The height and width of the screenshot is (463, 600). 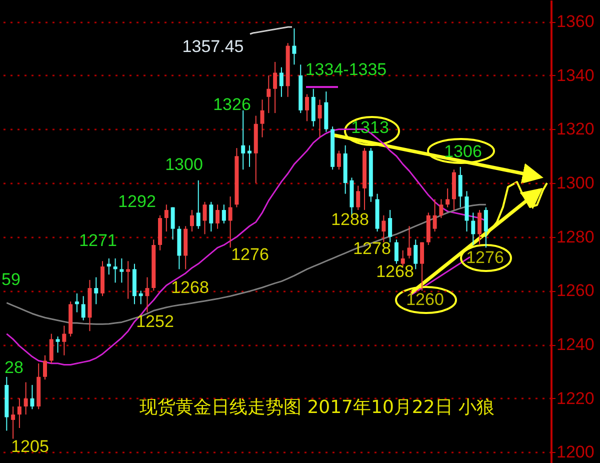 I want to click on annotation: 1300, so click(x=184, y=164).